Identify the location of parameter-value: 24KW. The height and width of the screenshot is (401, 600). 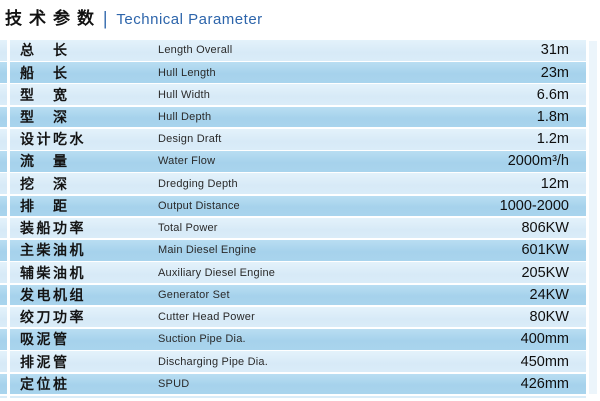
(549, 294).